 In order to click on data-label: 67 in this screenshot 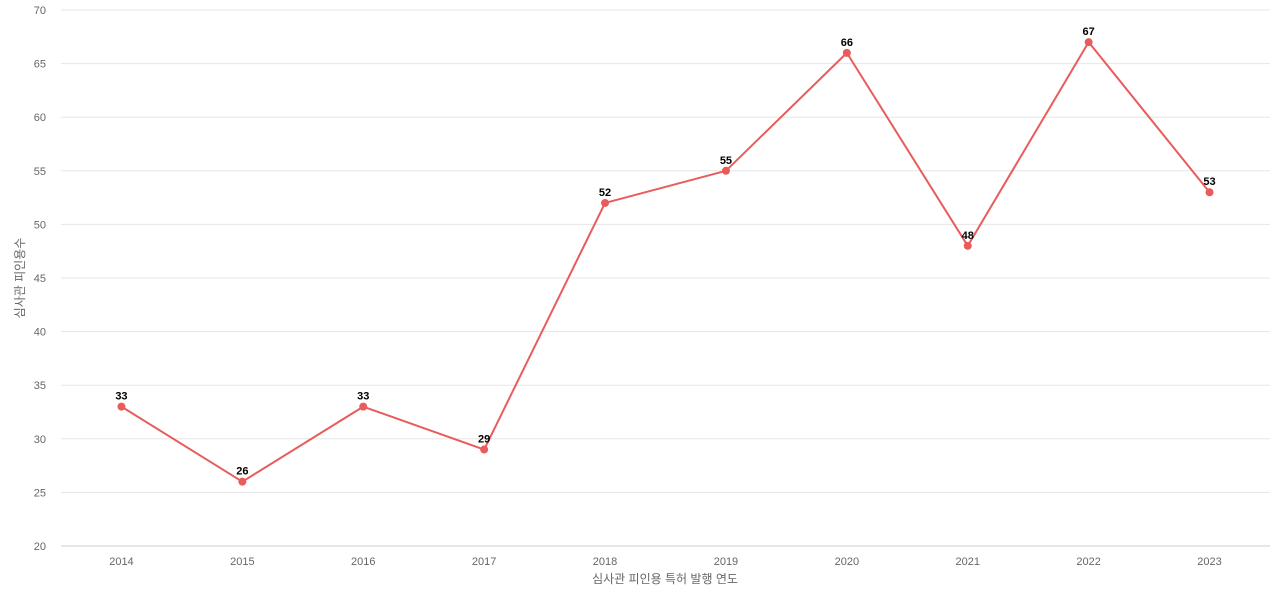, I will do `click(1089, 32)`.